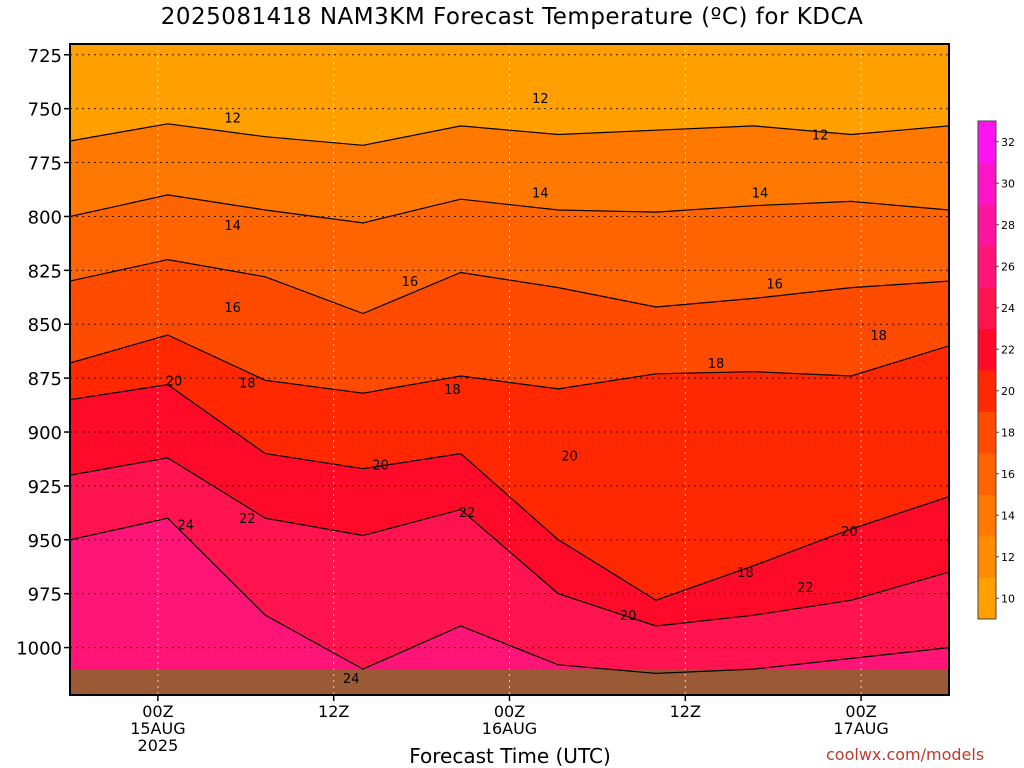  I want to click on colorbar-label-14: 14, so click(1008, 515).